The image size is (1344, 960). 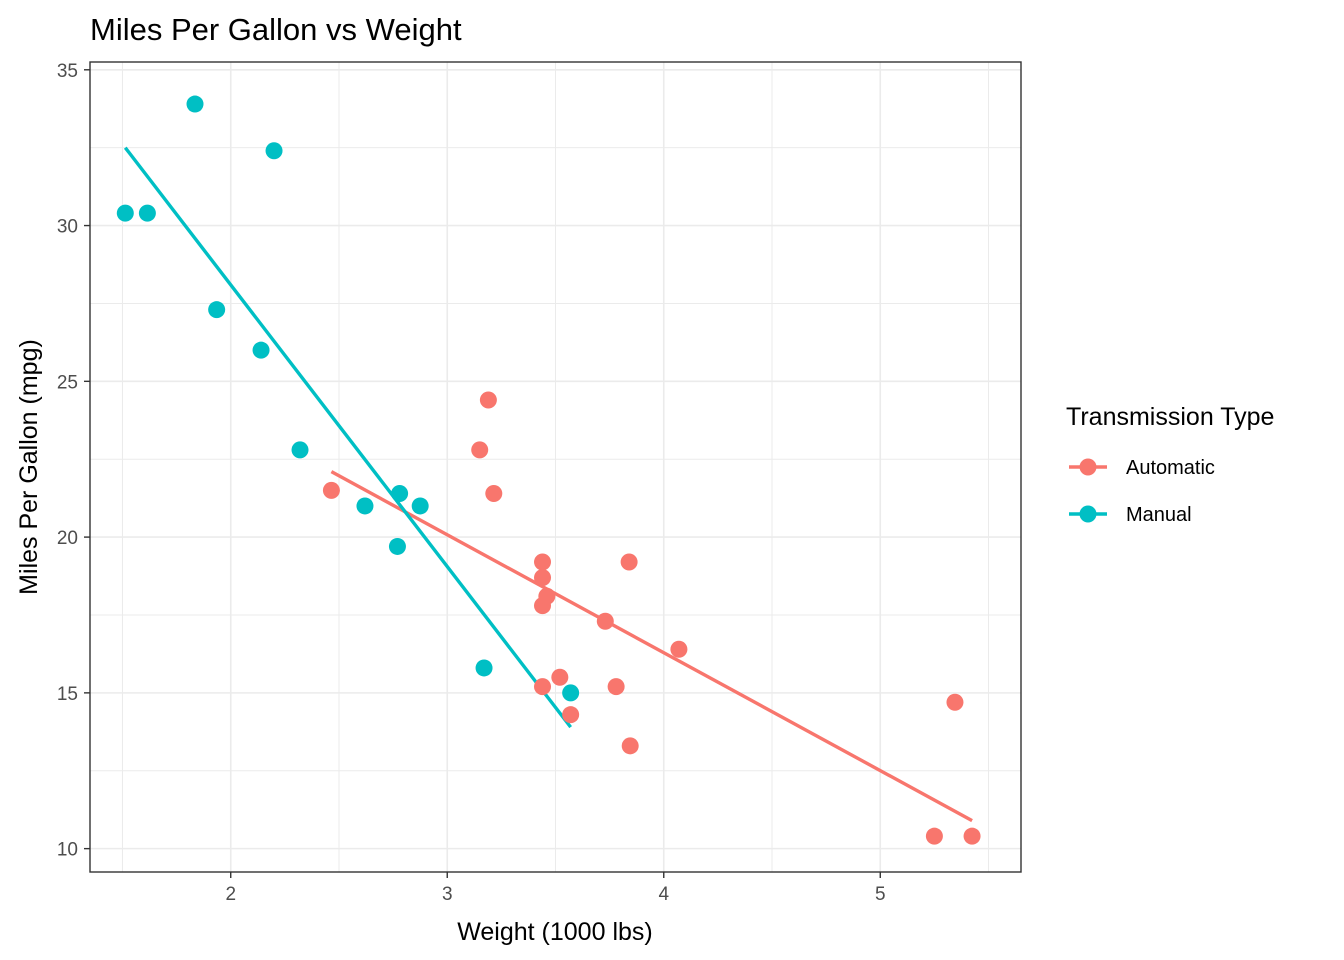 What do you see at coordinates (663, 894) in the screenshot?
I see `x-tick-label: 4` at bounding box center [663, 894].